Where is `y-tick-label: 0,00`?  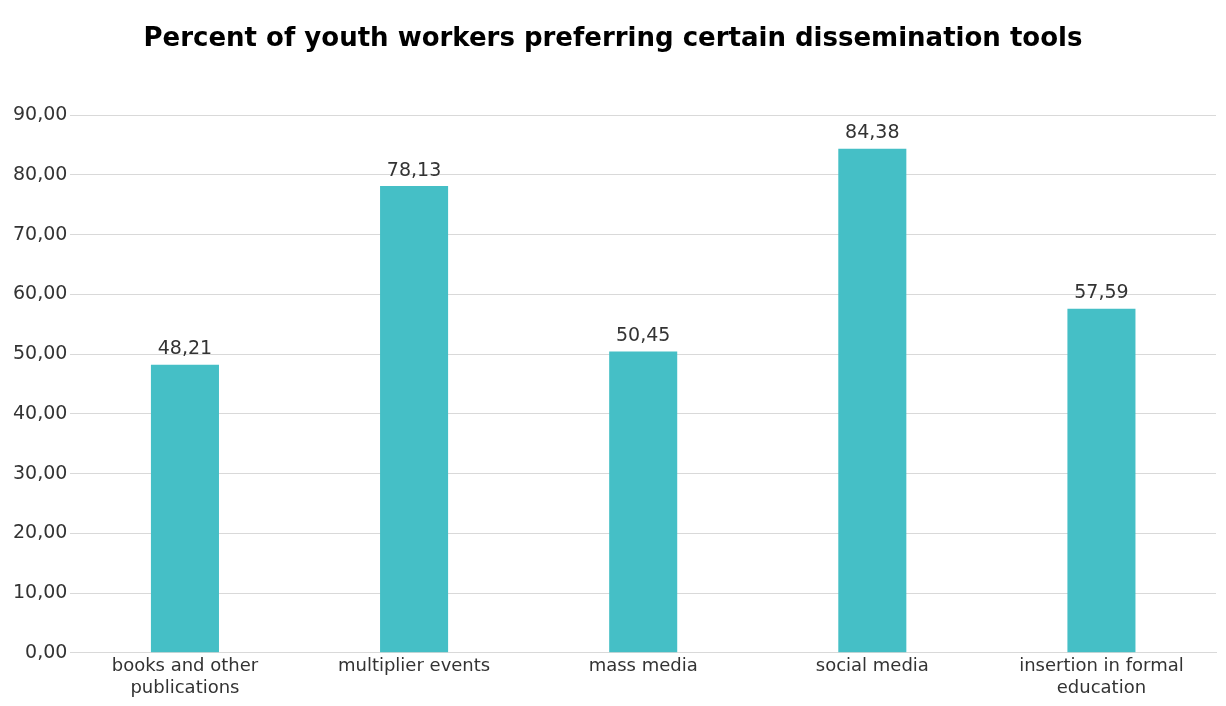
y-tick-label: 0,00 is located at coordinates (46, 650).